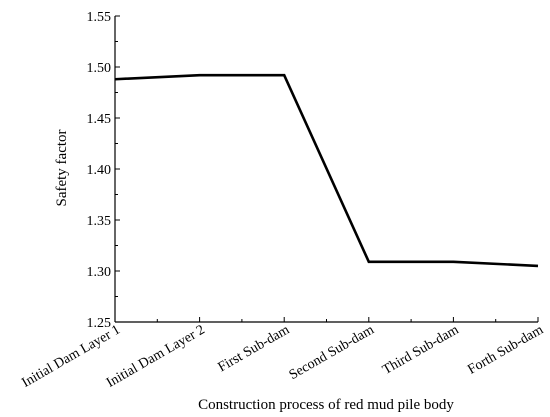 This screenshot has width=550, height=417. I want to click on y-tick-label: 1.25, so click(99, 323).